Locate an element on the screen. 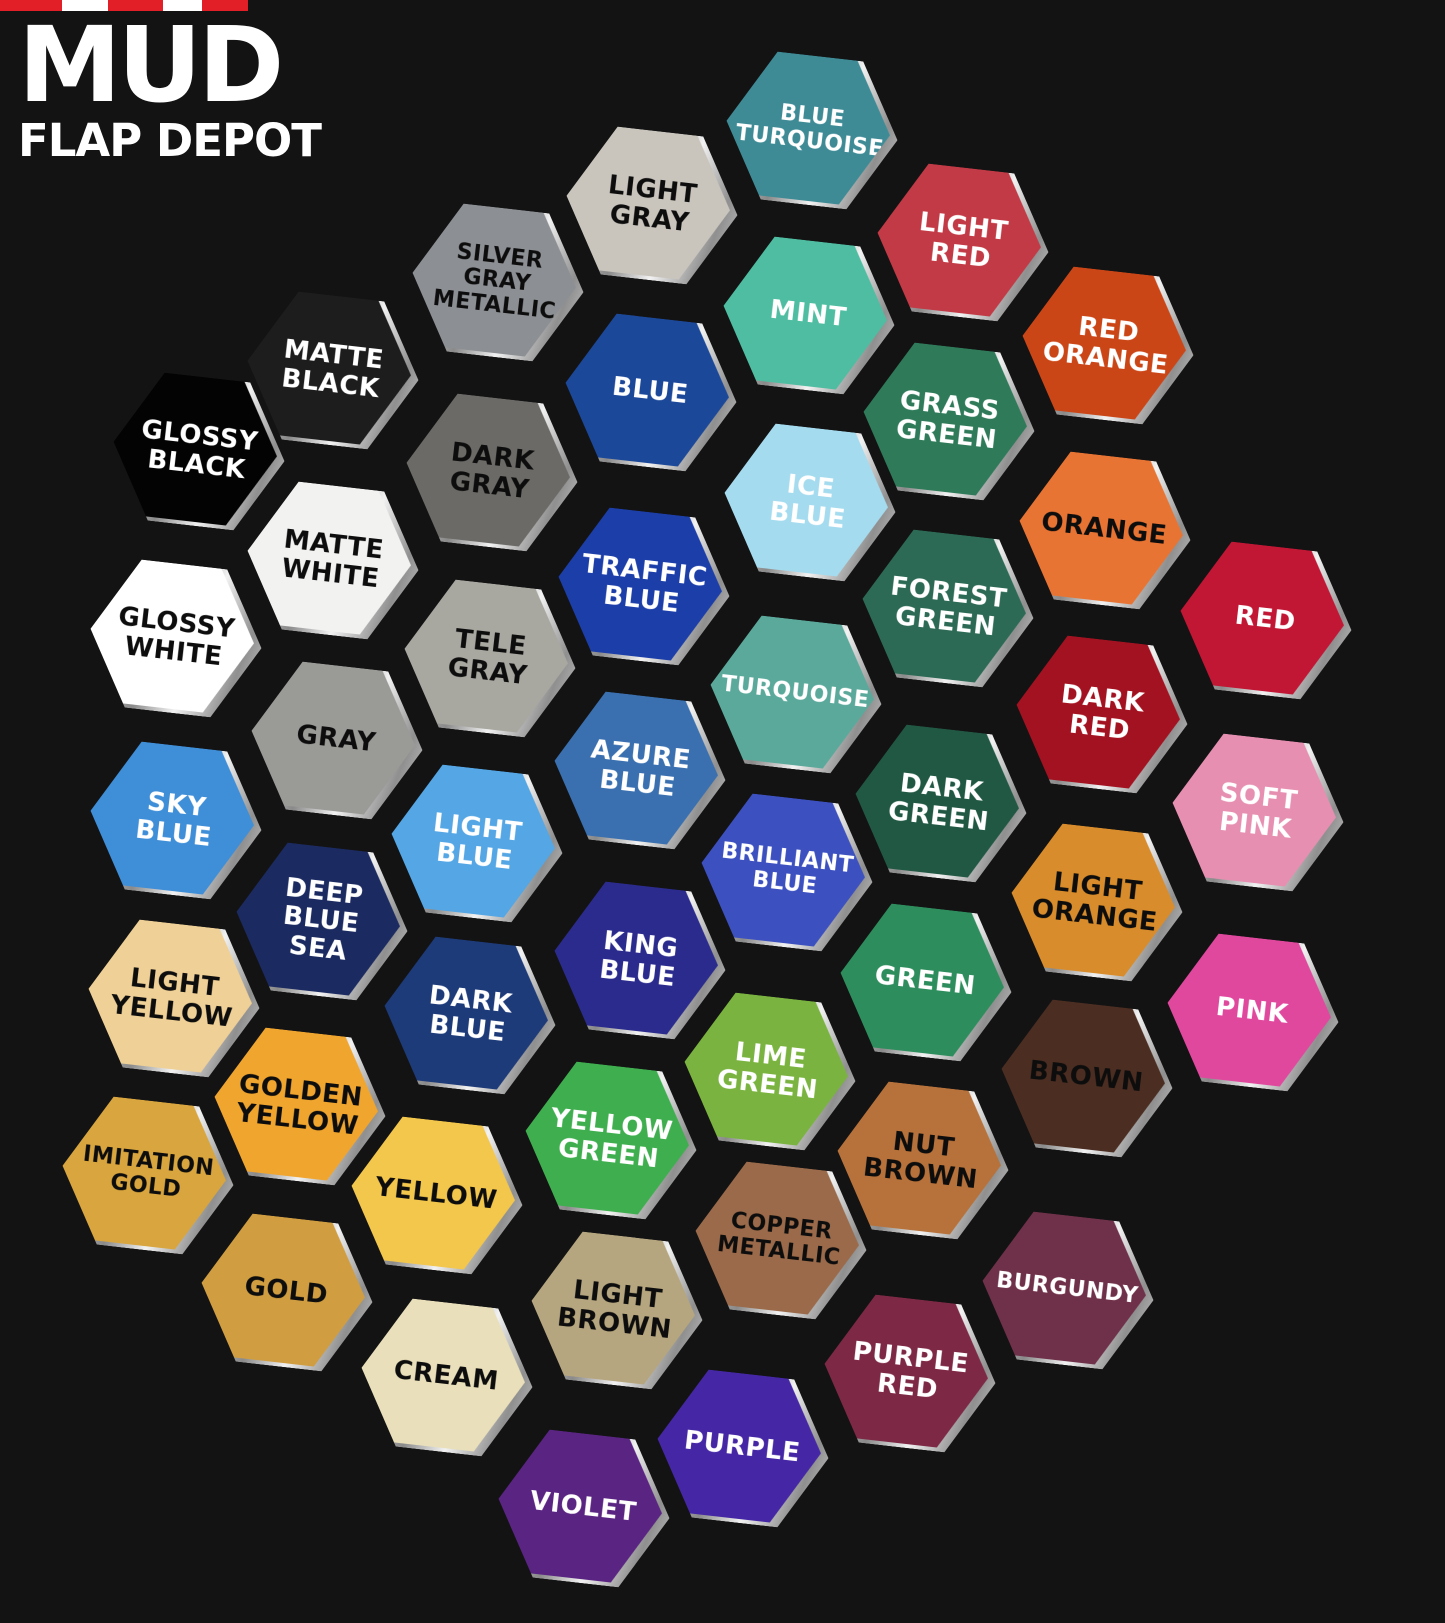 This screenshot has width=1445, height=1623. hex-label-light-yellow: LIGHT YELLOW is located at coordinates (171, 997).